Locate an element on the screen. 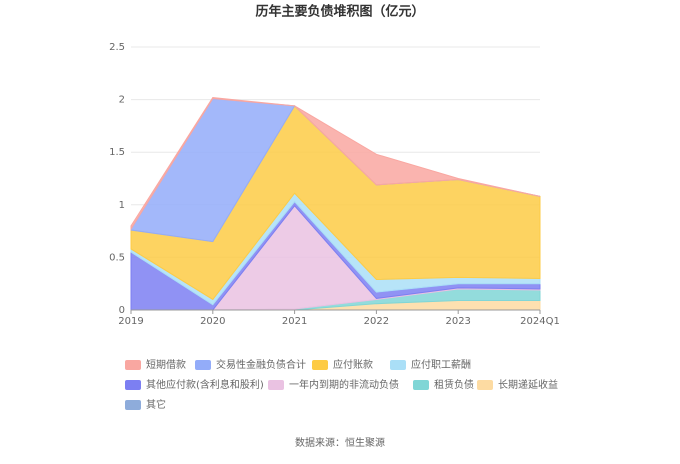 Image resolution: width=680 pixels, height=464 pixels. legend-label: 其它 is located at coordinates (156, 404).